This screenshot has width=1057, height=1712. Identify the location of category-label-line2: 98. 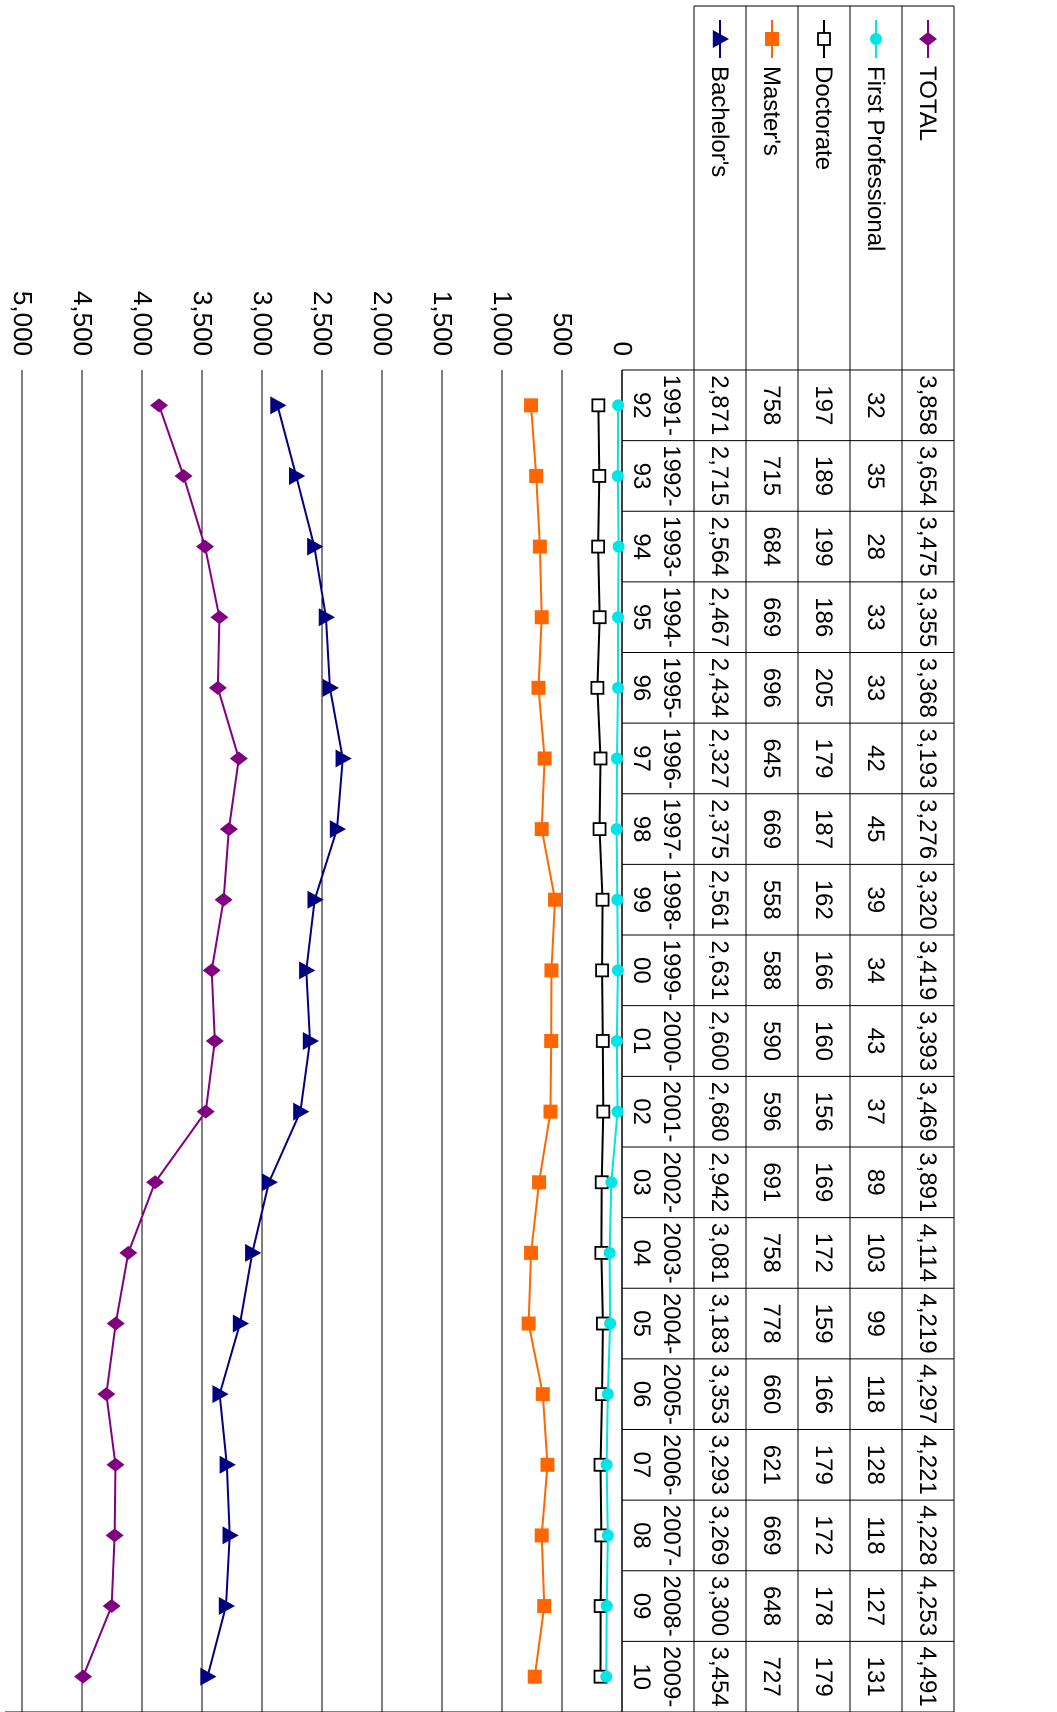
(641, 829).